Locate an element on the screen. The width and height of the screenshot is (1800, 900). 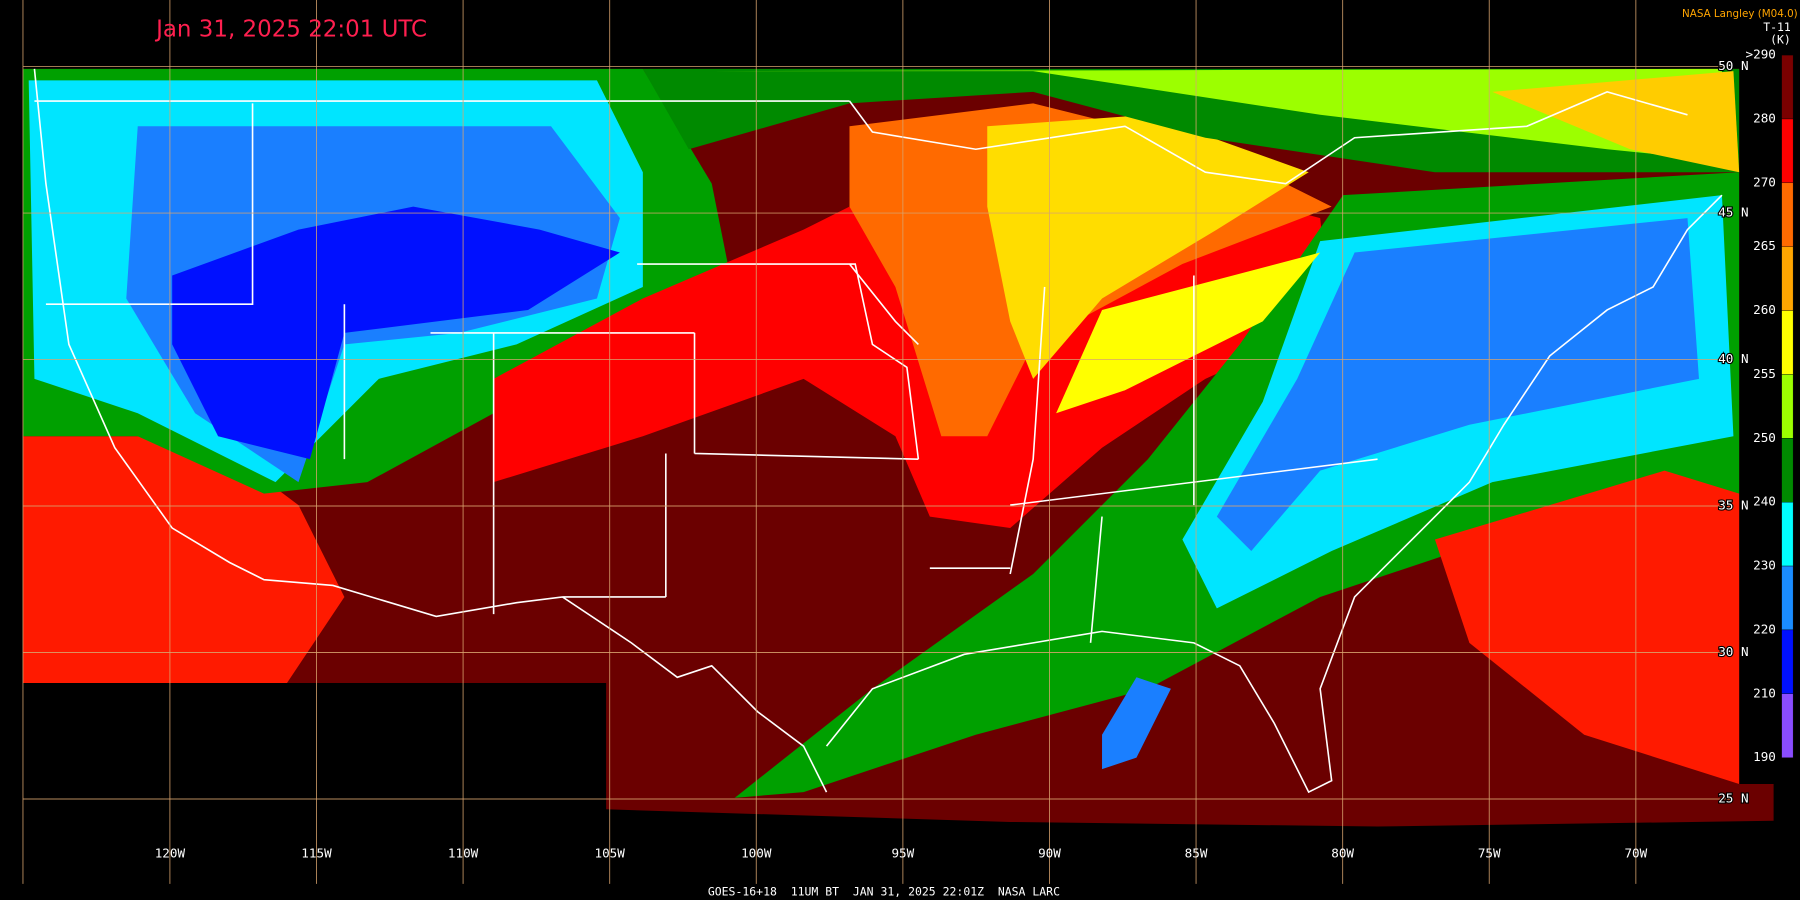
cloud-red-southeast is located at coordinates (1587, 627).